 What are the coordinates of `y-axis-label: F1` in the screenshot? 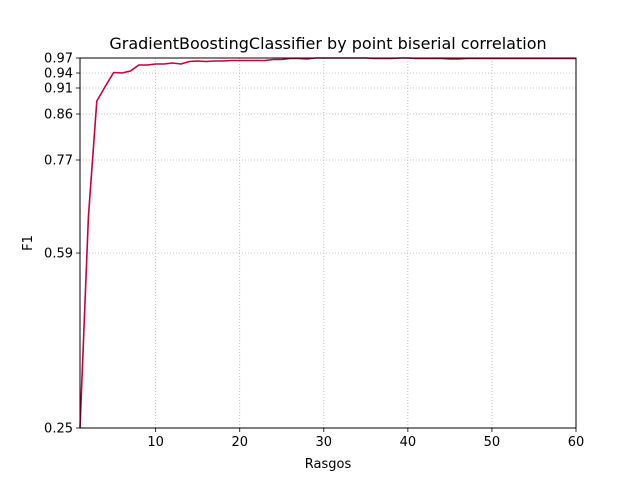 It's located at (28, 243).